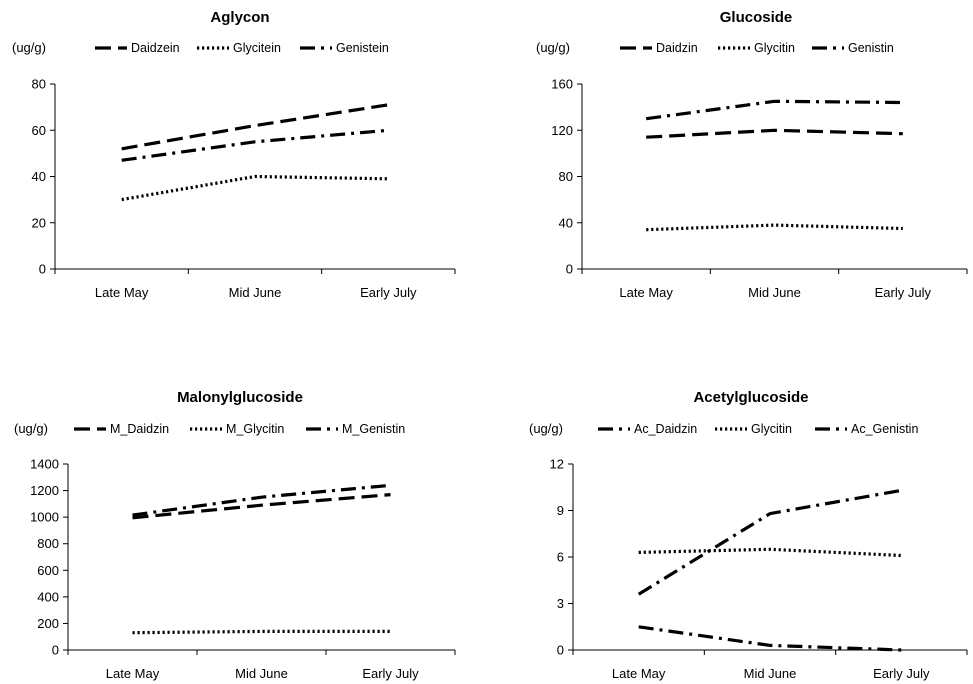 The width and height of the screenshot is (973, 684). What do you see at coordinates (44, 490) in the screenshot?
I see `y-tick-label: 1200` at bounding box center [44, 490].